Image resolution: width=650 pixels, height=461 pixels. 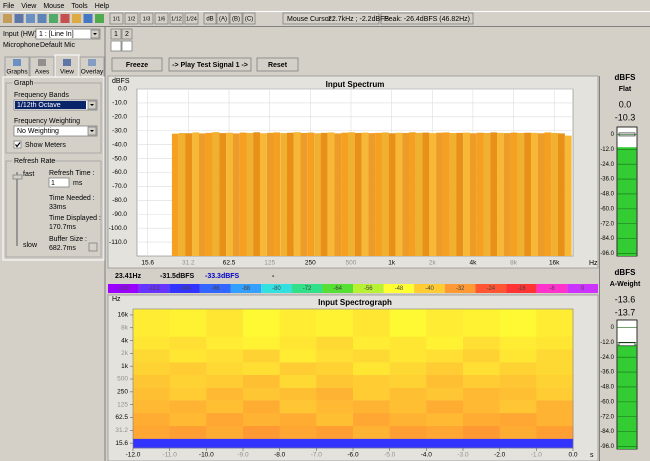 I want to click on meter-peak-marker, so click(x=627, y=344).